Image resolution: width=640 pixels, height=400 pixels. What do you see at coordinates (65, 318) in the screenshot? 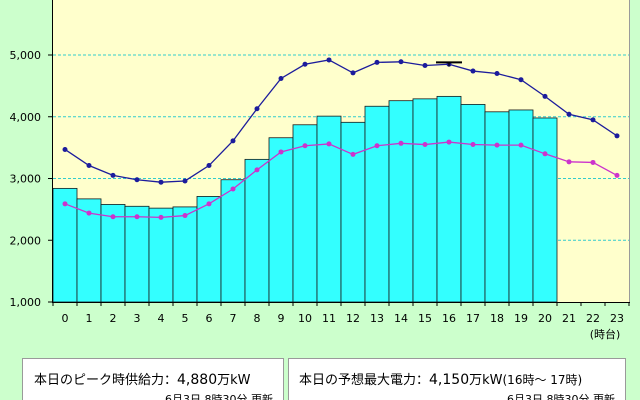
I see `x-tick-label: 0` at bounding box center [65, 318].